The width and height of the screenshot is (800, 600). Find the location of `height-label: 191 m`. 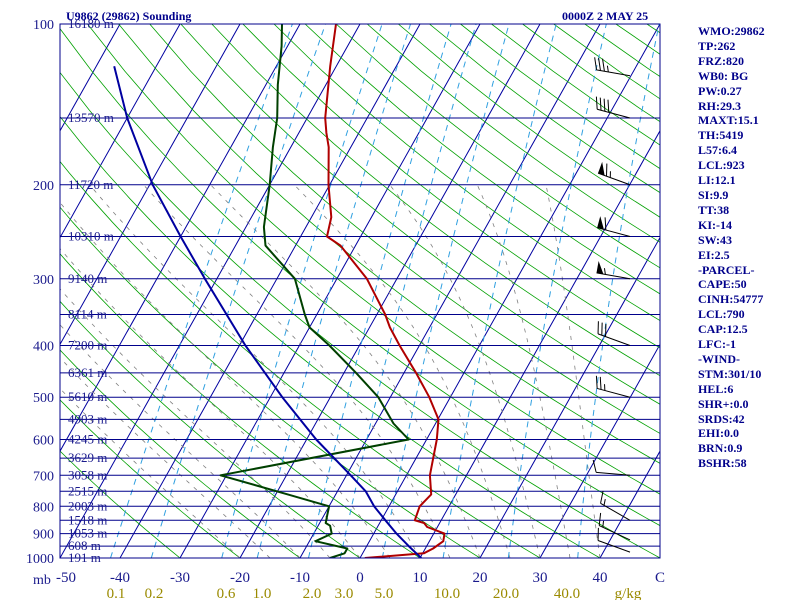

height-label: 191 m is located at coordinates (84, 557).